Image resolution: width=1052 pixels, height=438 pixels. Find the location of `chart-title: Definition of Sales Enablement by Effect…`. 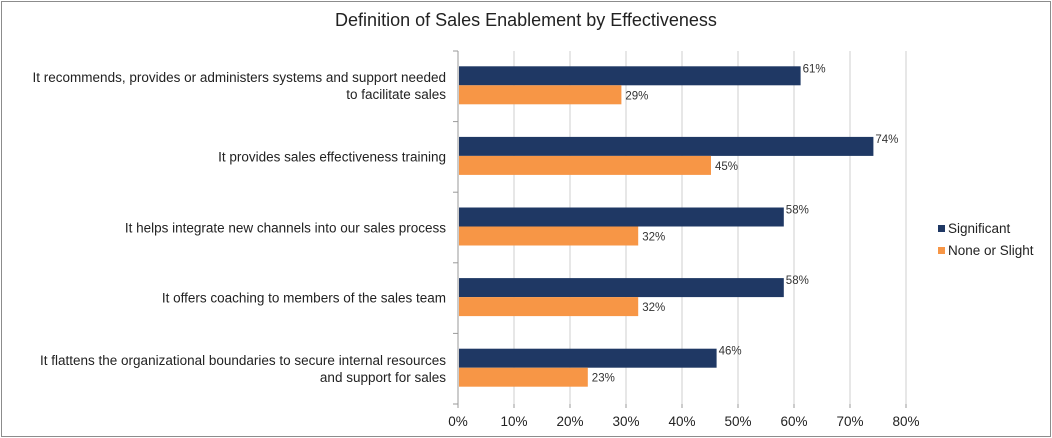

chart-title: Definition of Sales Enablement by Effect… is located at coordinates (526, 20).